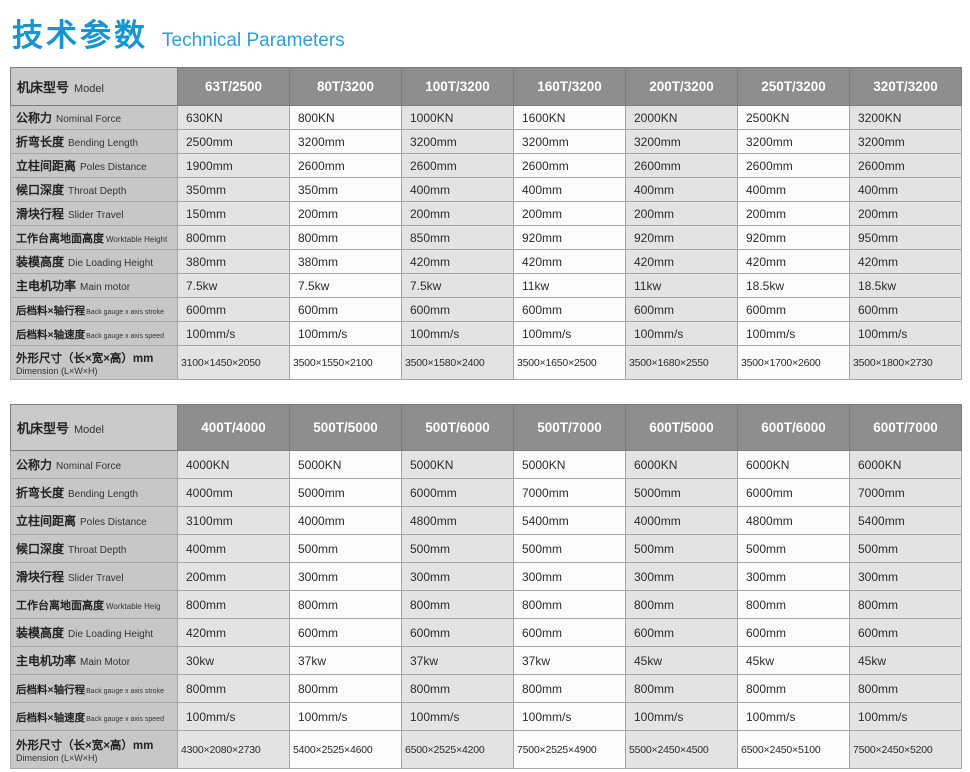 This screenshot has height=772, width=970. What do you see at coordinates (793, 492) in the screenshot?
I see `spec-value-cell: 6000mm` at bounding box center [793, 492].